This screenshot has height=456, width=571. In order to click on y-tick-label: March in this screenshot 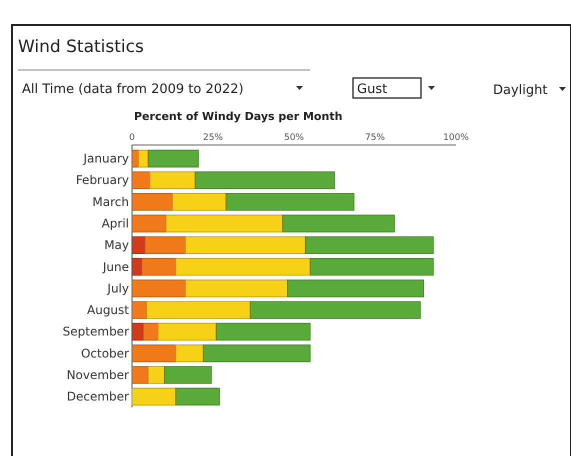, I will do `click(110, 201)`.